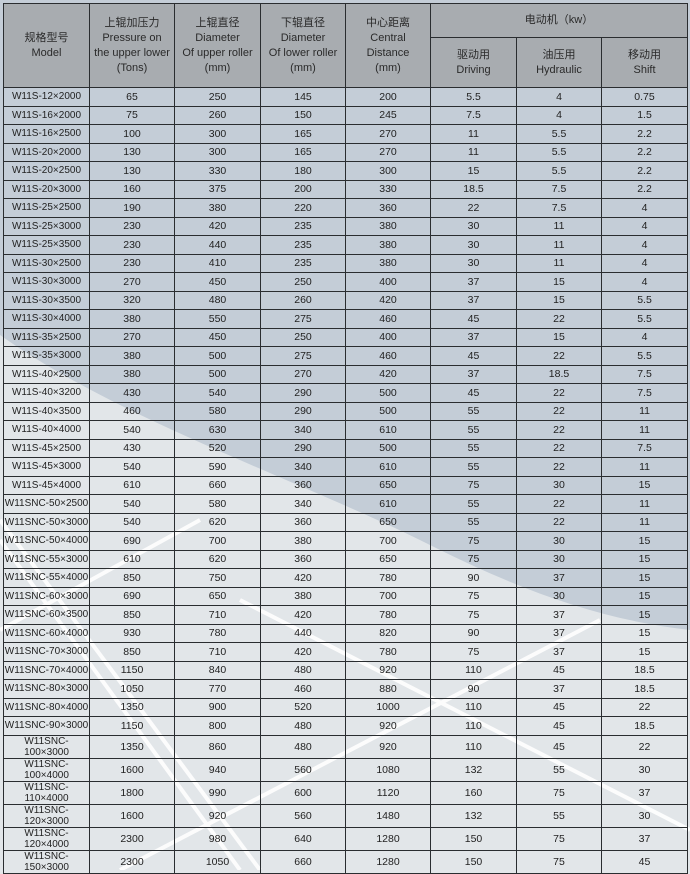 The width and height of the screenshot is (690, 874). I want to click on cell-driving-power: 18.5, so click(473, 189).